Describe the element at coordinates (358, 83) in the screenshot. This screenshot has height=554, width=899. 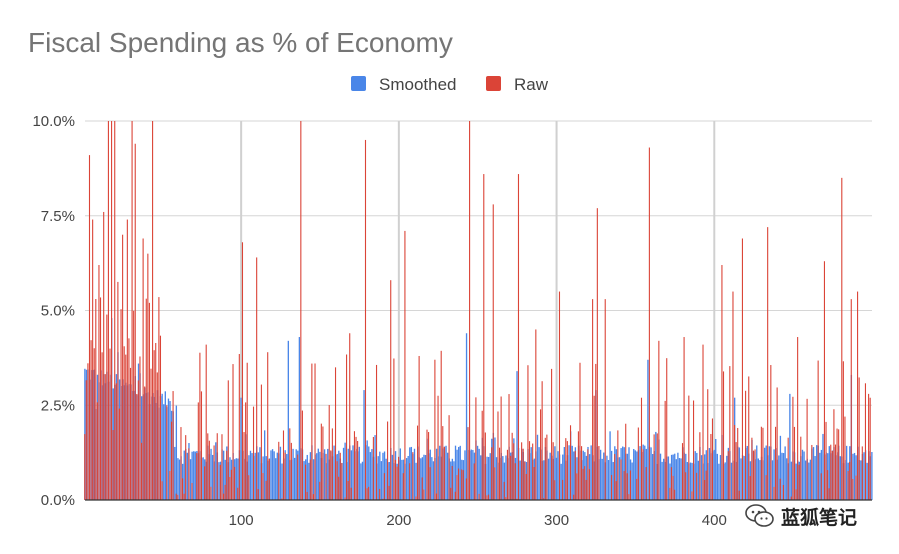
I see `legend-swatch-smoothed` at that location.